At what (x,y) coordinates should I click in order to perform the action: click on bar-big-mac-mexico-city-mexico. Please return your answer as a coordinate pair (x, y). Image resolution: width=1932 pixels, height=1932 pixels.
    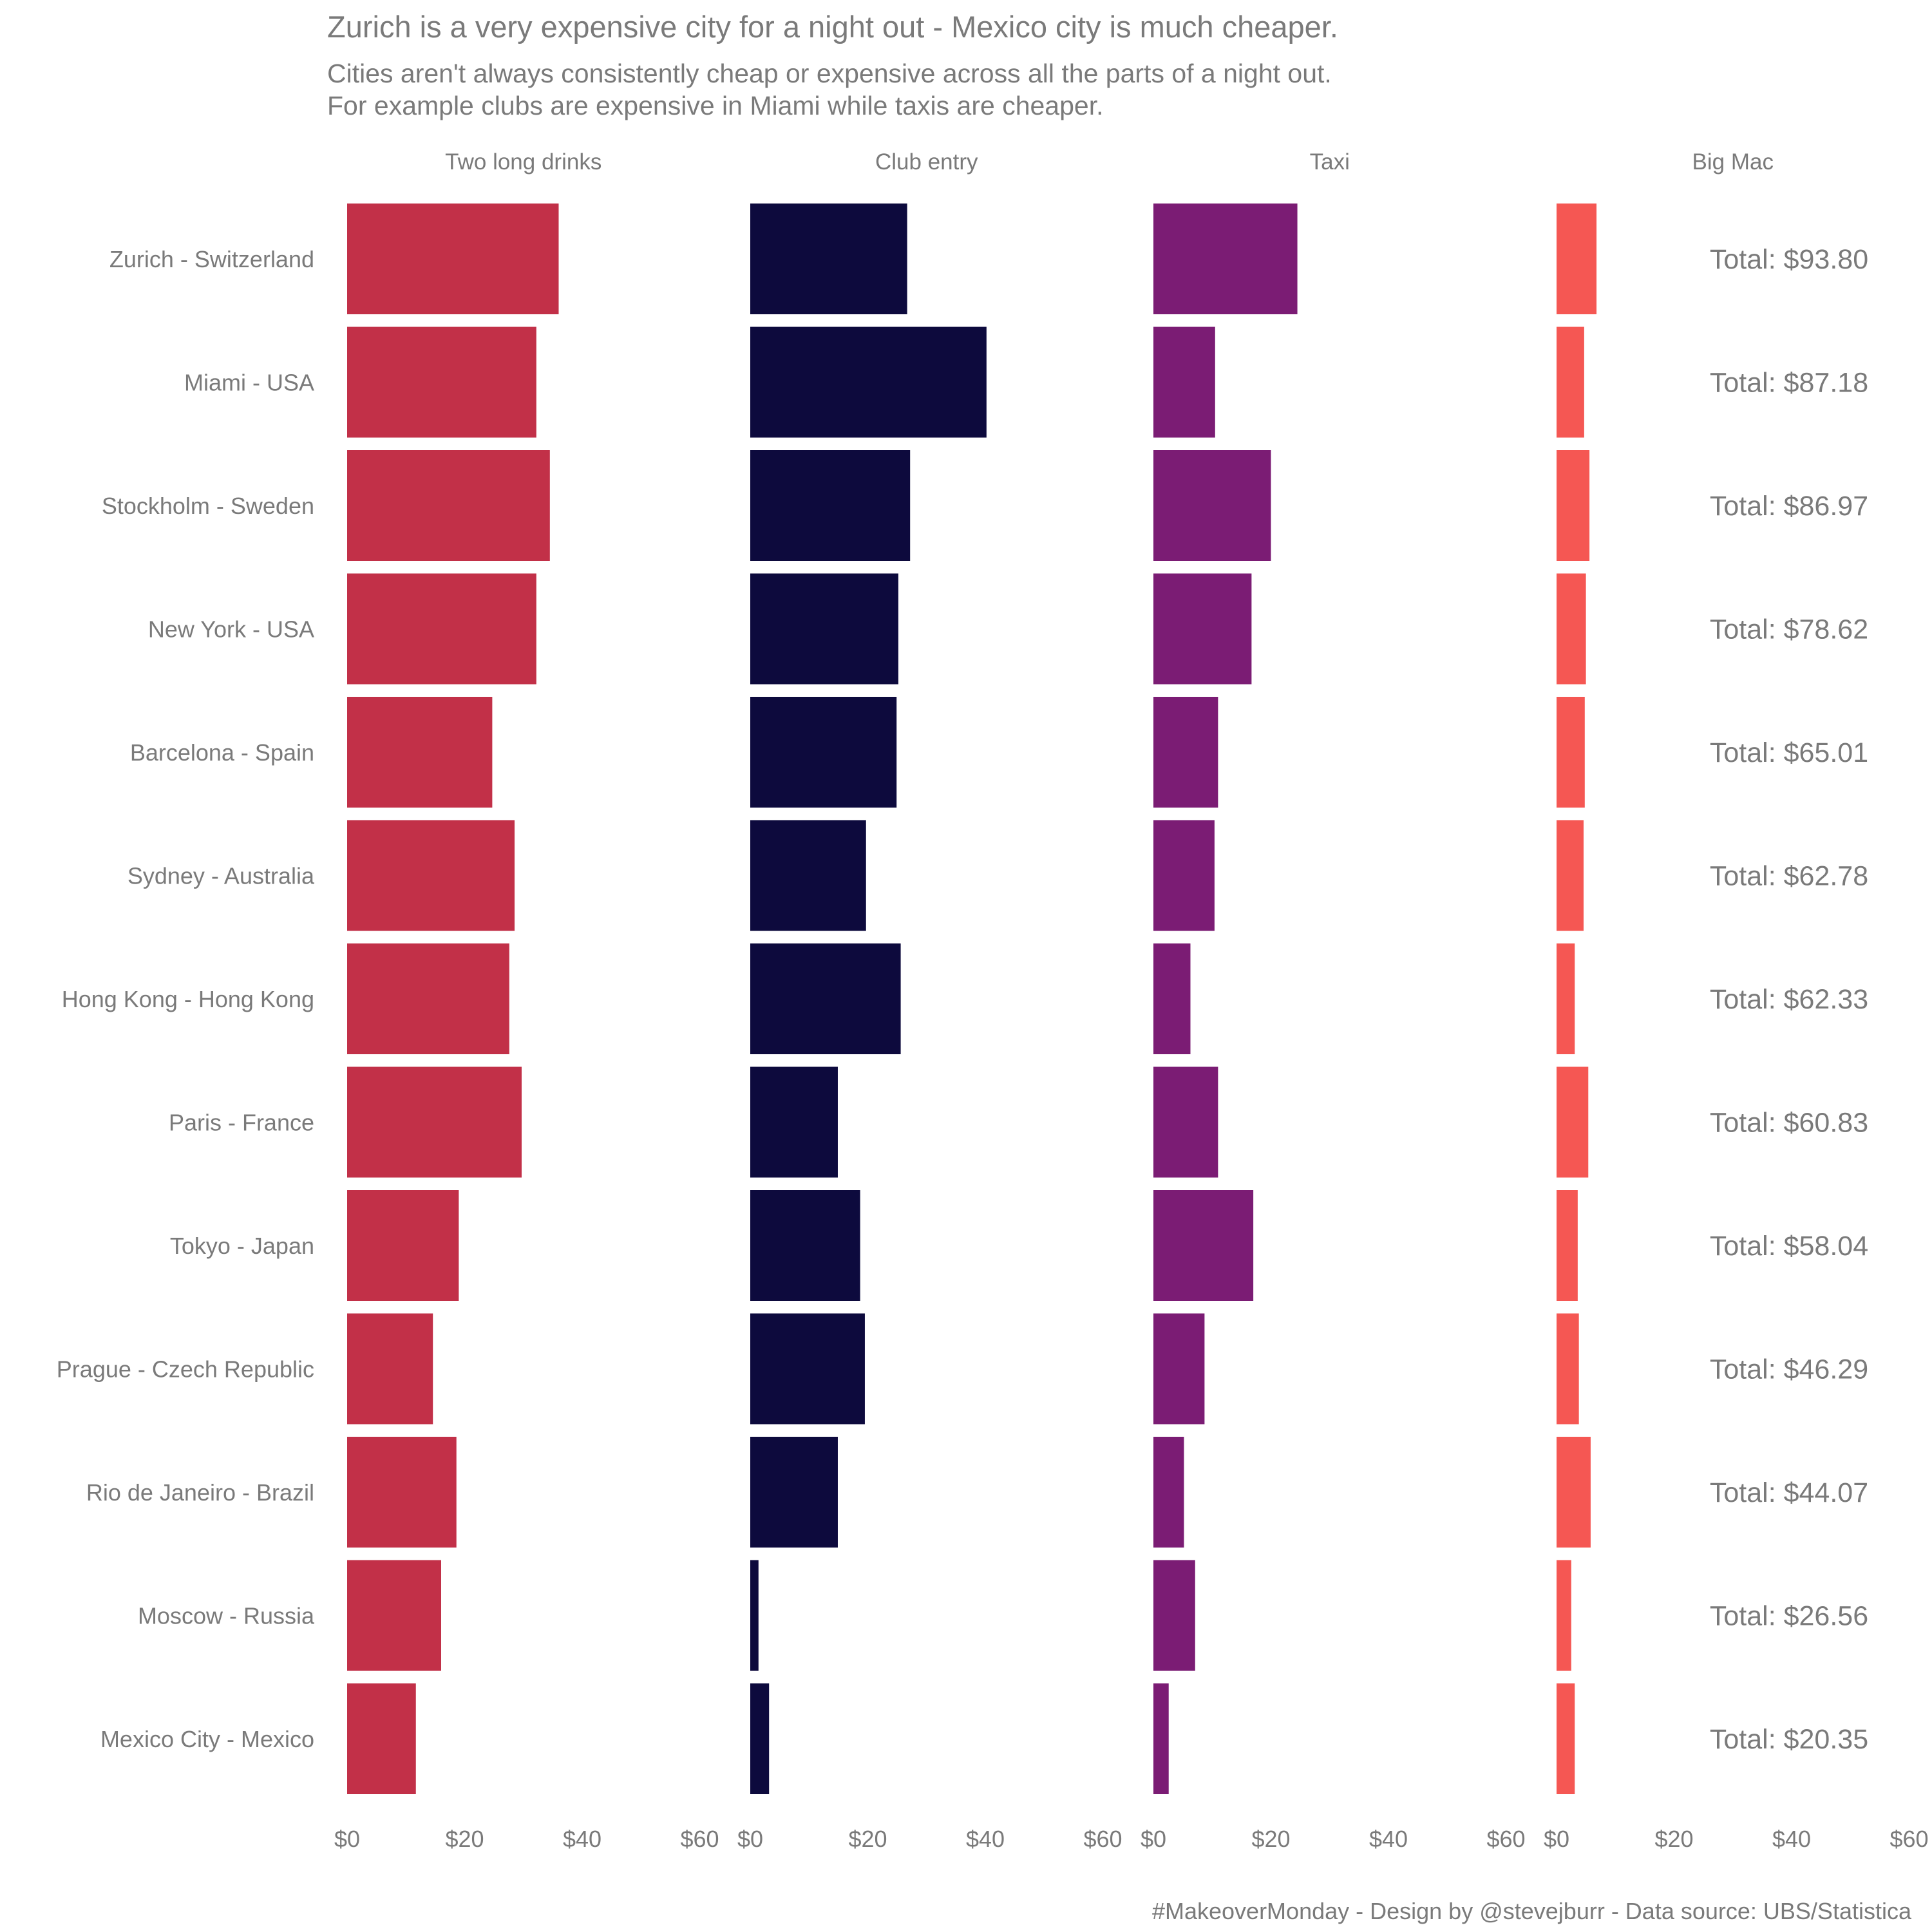
    Looking at the image, I should click on (1566, 1739).